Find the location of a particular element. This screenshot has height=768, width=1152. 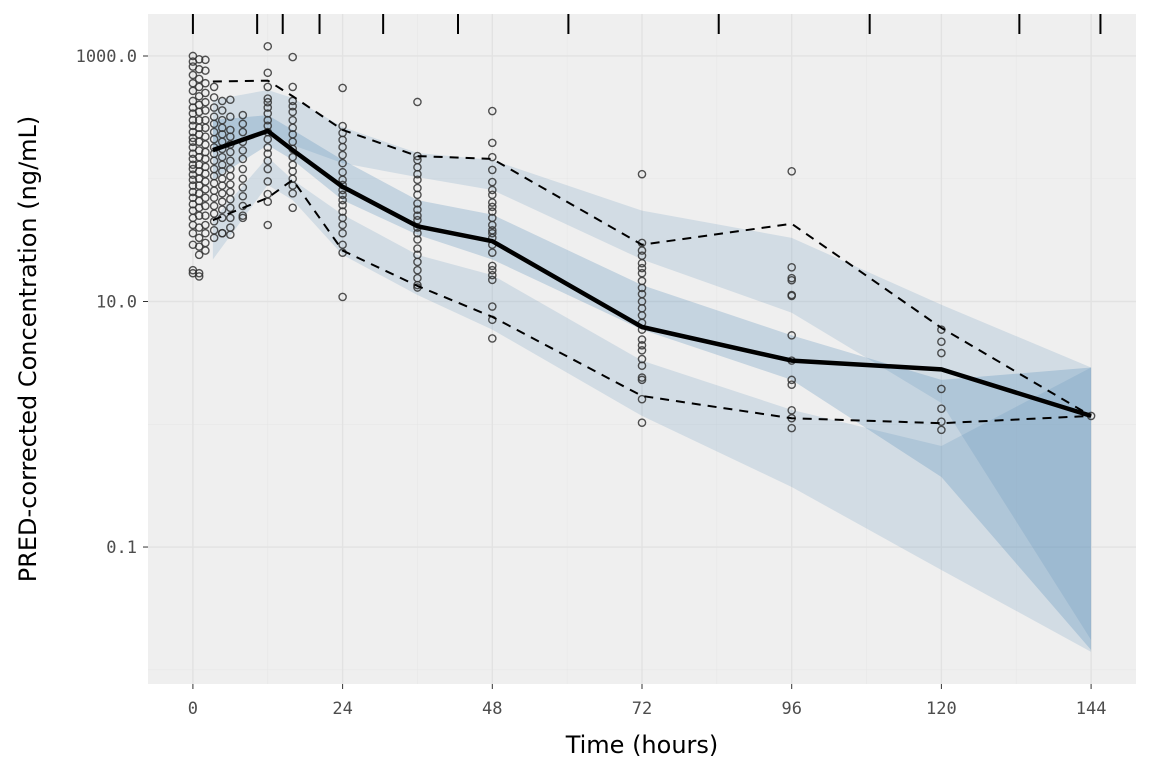

x-tick-label: 96 is located at coordinates (791, 709).